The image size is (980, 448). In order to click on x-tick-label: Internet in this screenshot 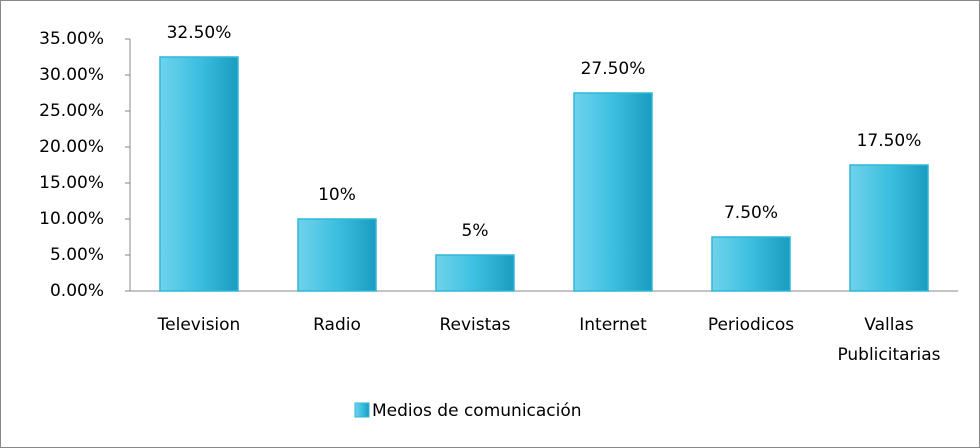, I will do `click(613, 325)`.